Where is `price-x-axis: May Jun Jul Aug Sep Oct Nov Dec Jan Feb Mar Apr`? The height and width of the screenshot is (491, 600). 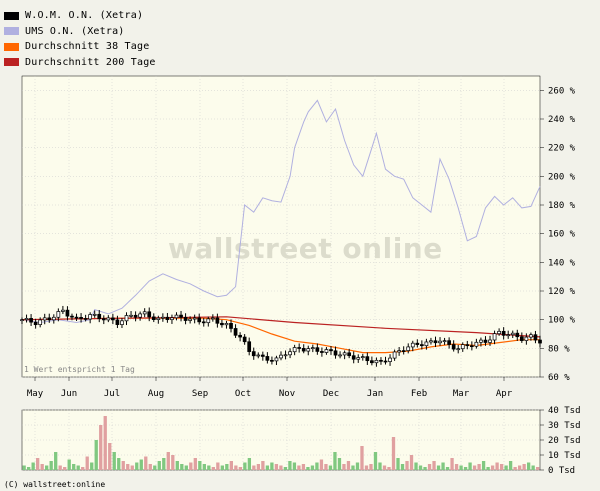 price-x-axis: May Jun Jul Aug Sep Oct Nov Dec Jan Feb Mar Apr is located at coordinates (270, 388).